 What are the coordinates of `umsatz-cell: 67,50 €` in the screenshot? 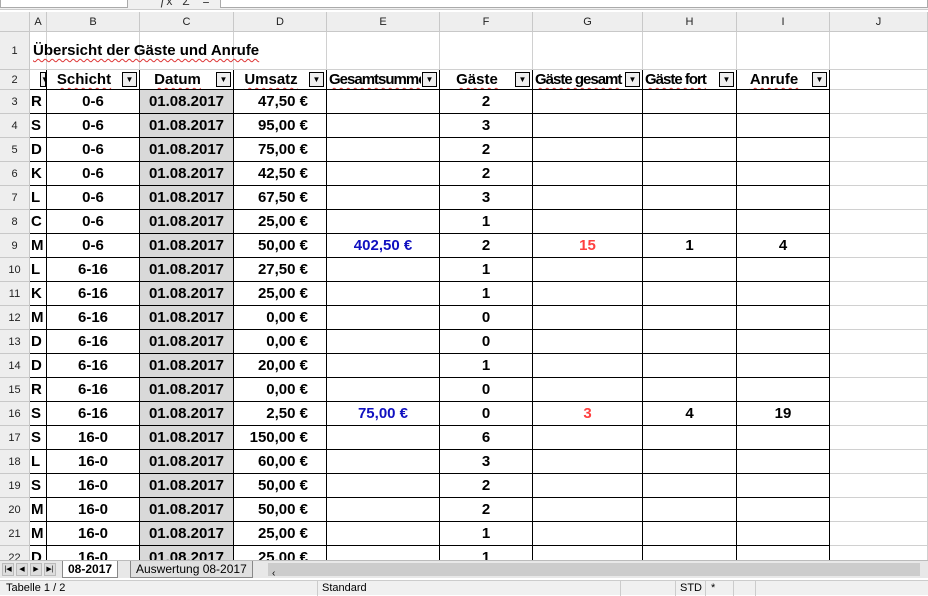 It's located at (280, 198).